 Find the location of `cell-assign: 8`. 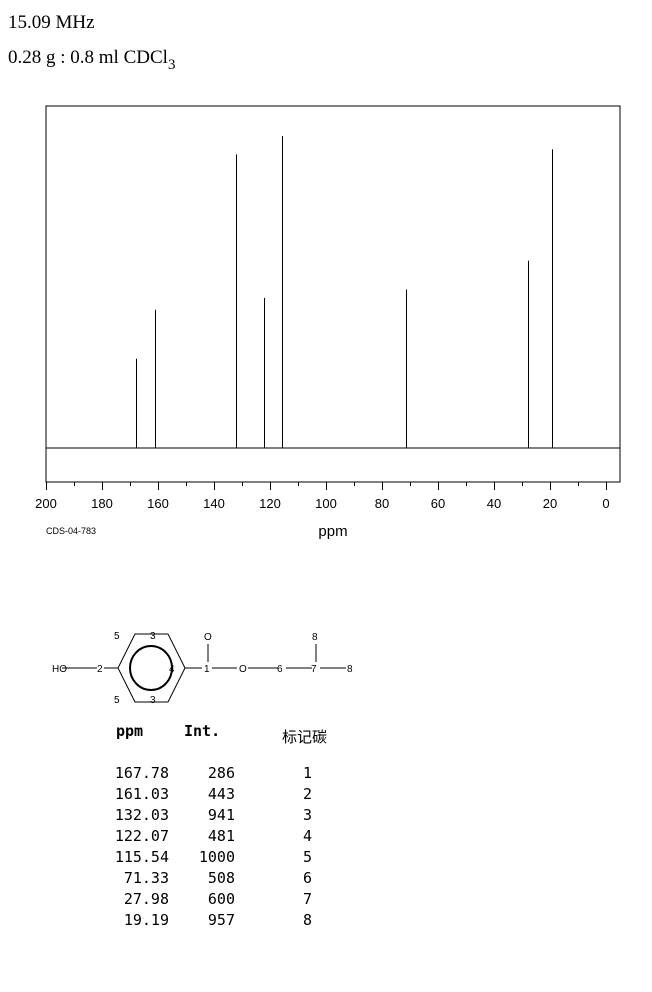

cell-assign: 8 is located at coordinates (307, 920).